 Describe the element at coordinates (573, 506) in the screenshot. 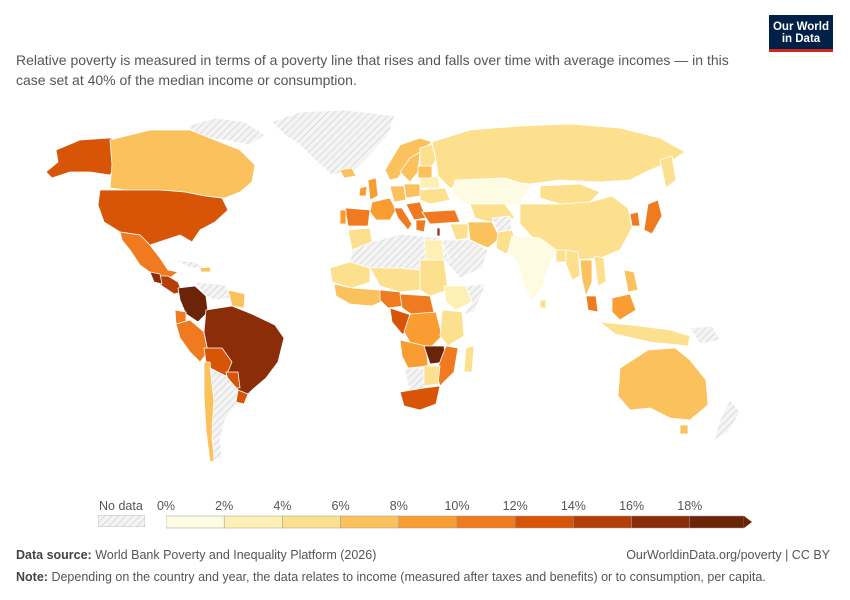

I see `legend-tick-label: 14%` at that location.